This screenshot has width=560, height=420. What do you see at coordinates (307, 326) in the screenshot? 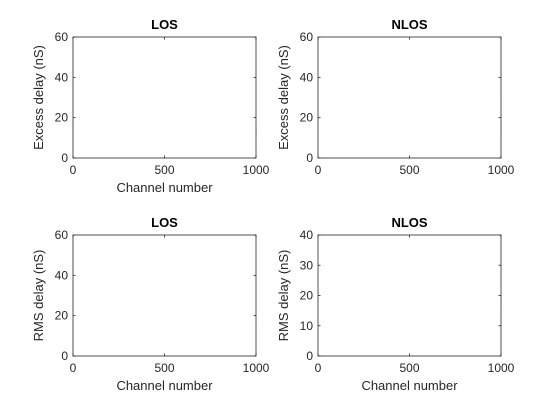
I see `y-tick-label: 10` at bounding box center [307, 326].